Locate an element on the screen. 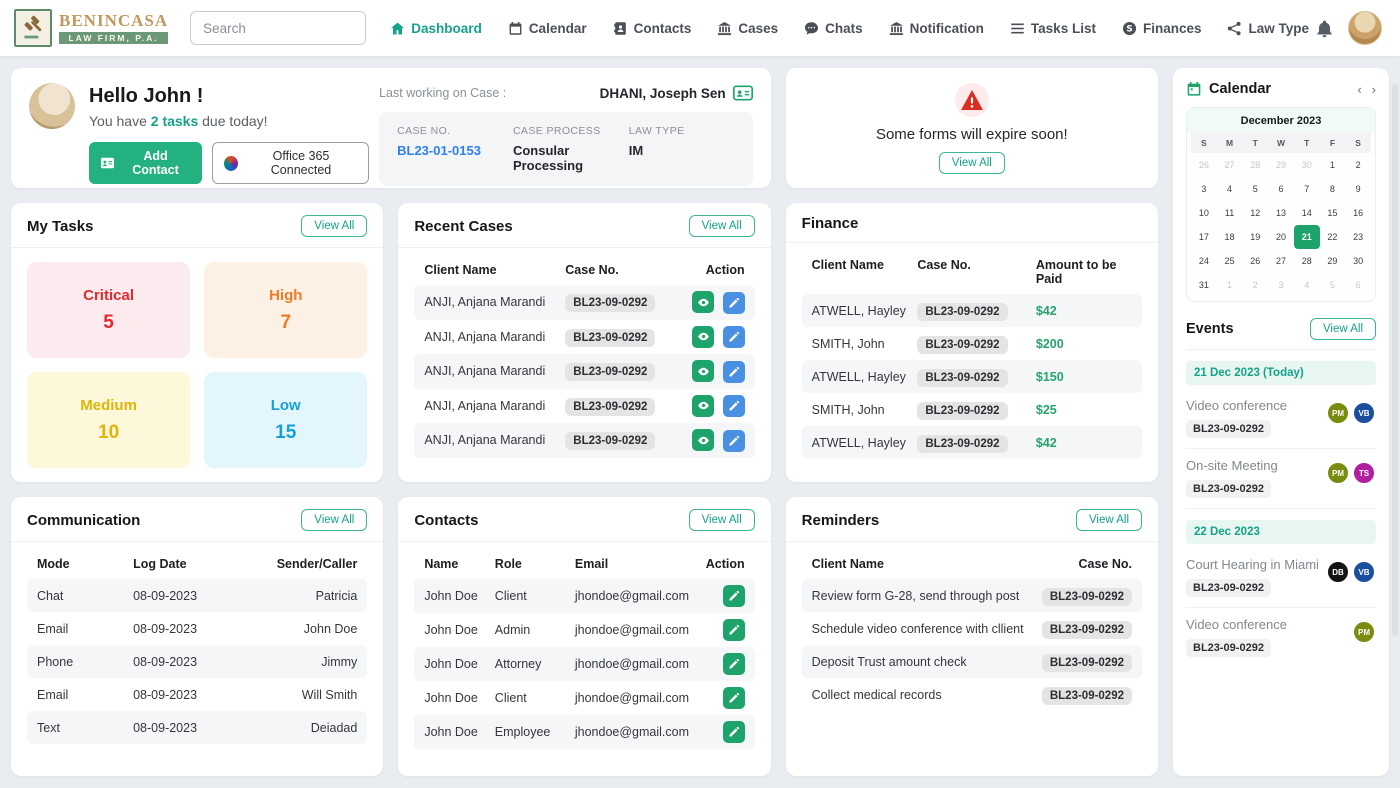 This screenshot has height=788, width=1400. calendar-day: 18 is located at coordinates (1229, 237).